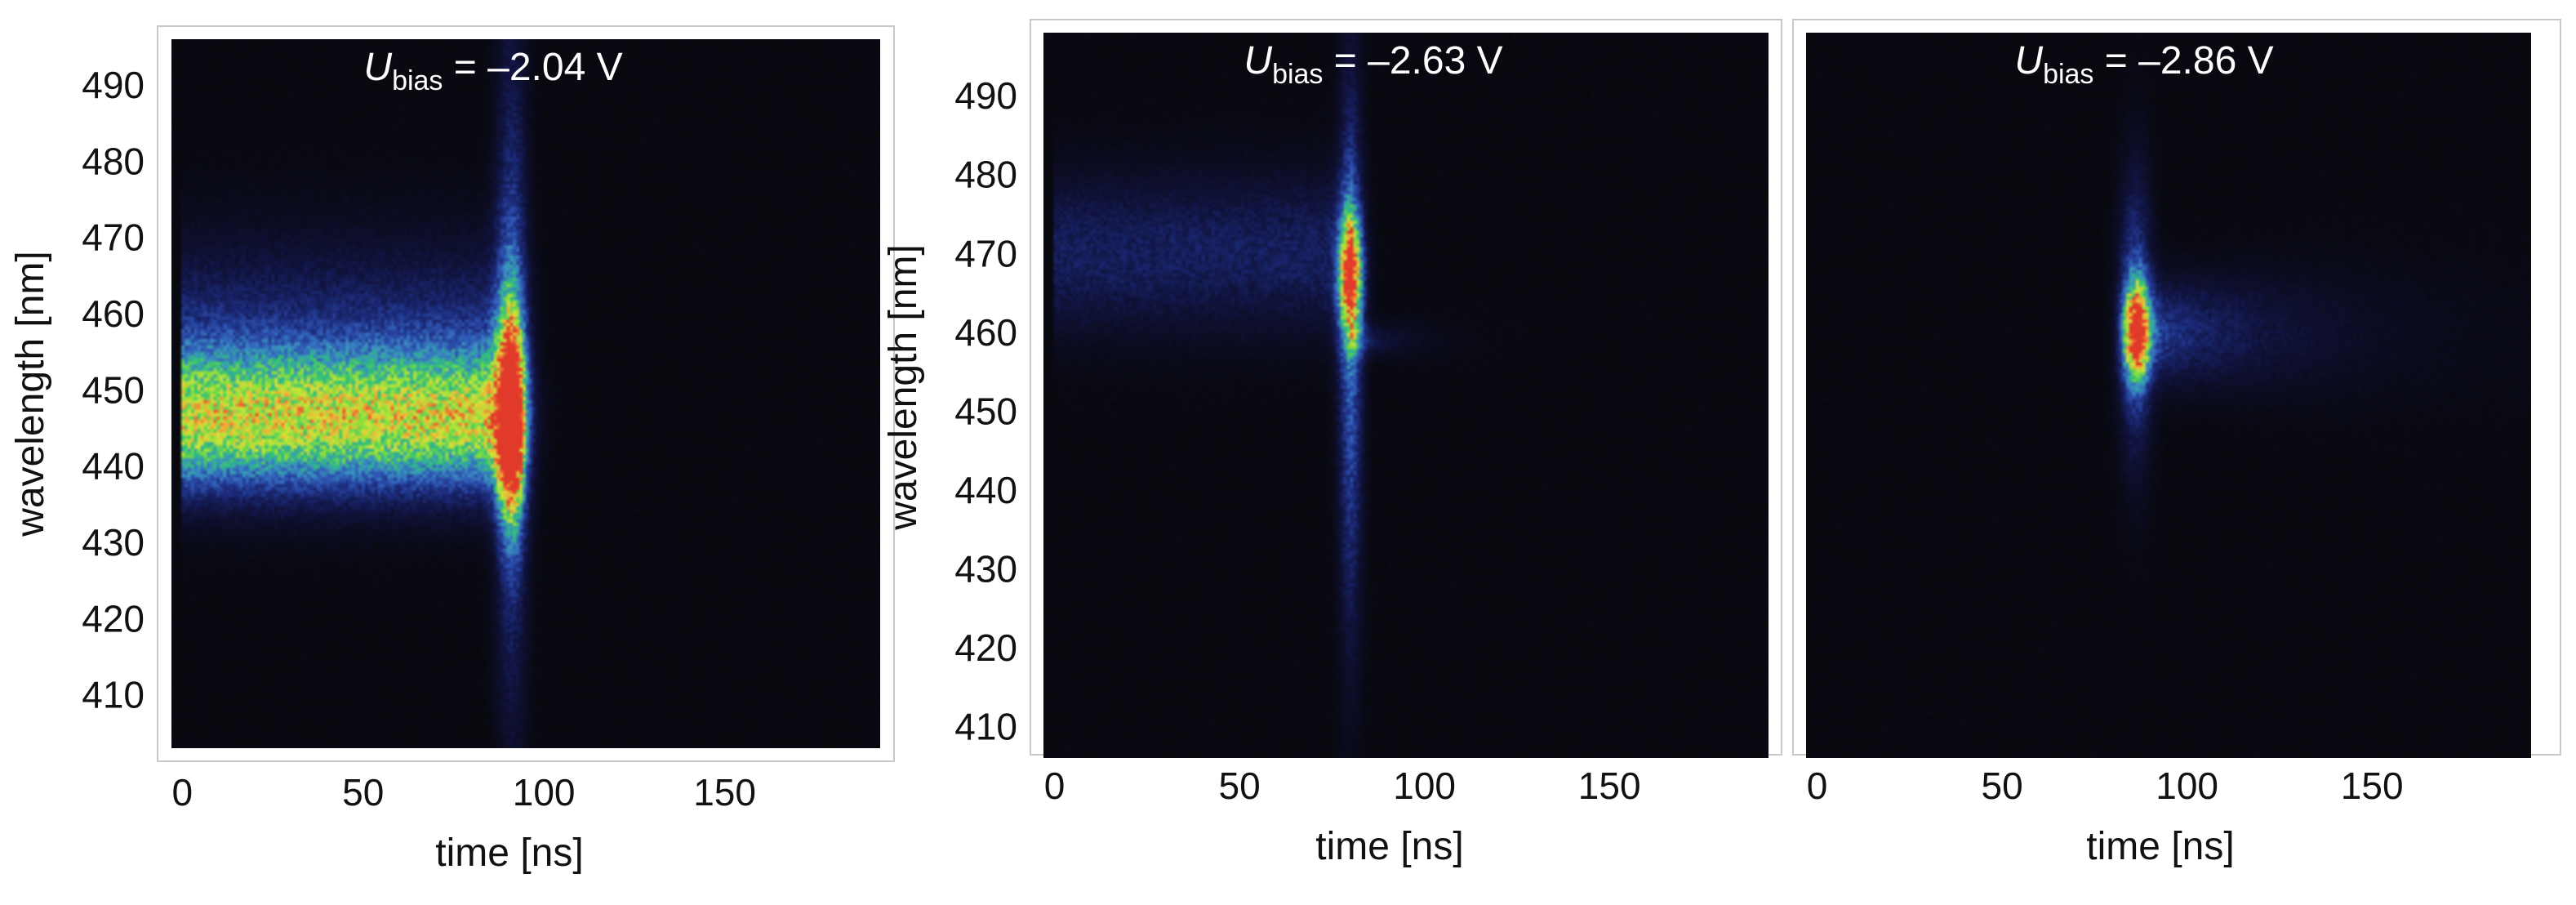 This screenshot has height=905, width=2576. Describe the element at coordinates (493, 71) in the screenshot. I see `panel-title: Ubias = –2.04 V` at that location.